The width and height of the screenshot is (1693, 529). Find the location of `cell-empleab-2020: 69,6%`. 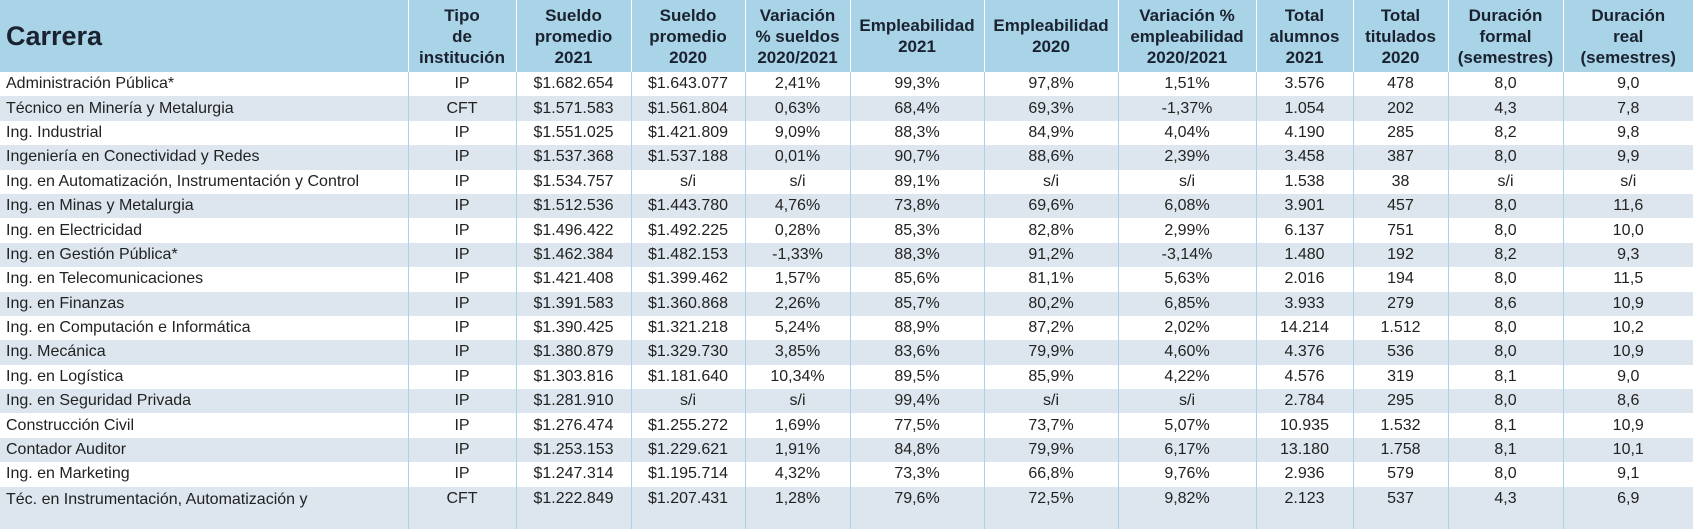

cell-empleab-2020: 69,6% is located at coordinates (1051, 206).